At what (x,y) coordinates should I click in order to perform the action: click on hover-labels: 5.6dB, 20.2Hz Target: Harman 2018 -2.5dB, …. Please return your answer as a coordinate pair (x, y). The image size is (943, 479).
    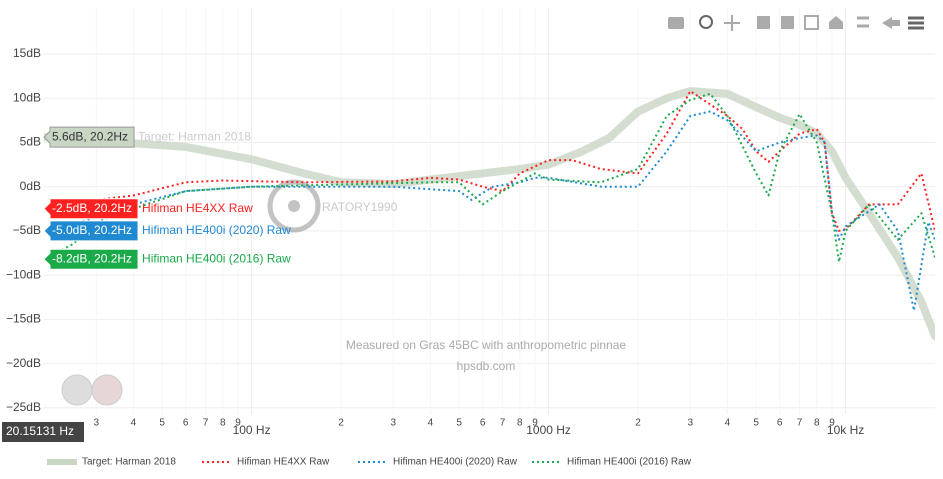
    Looking at the image, I should click on (167, 198).